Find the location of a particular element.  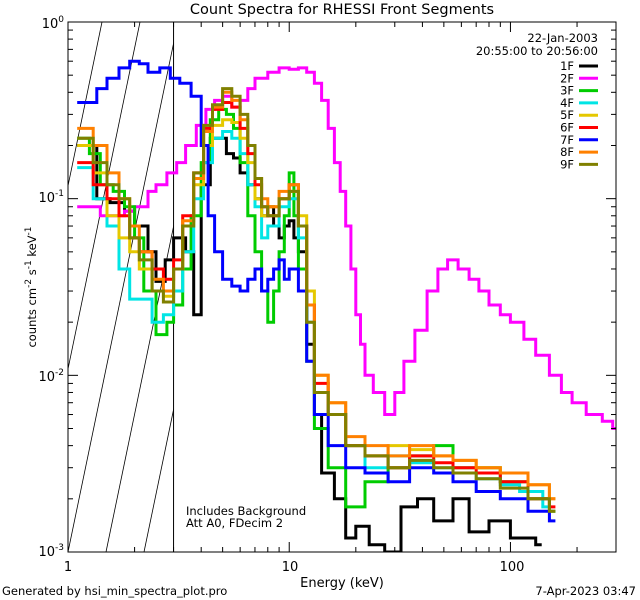

x-axis-label: Energy (keV) is located at coordinates (342, 583).